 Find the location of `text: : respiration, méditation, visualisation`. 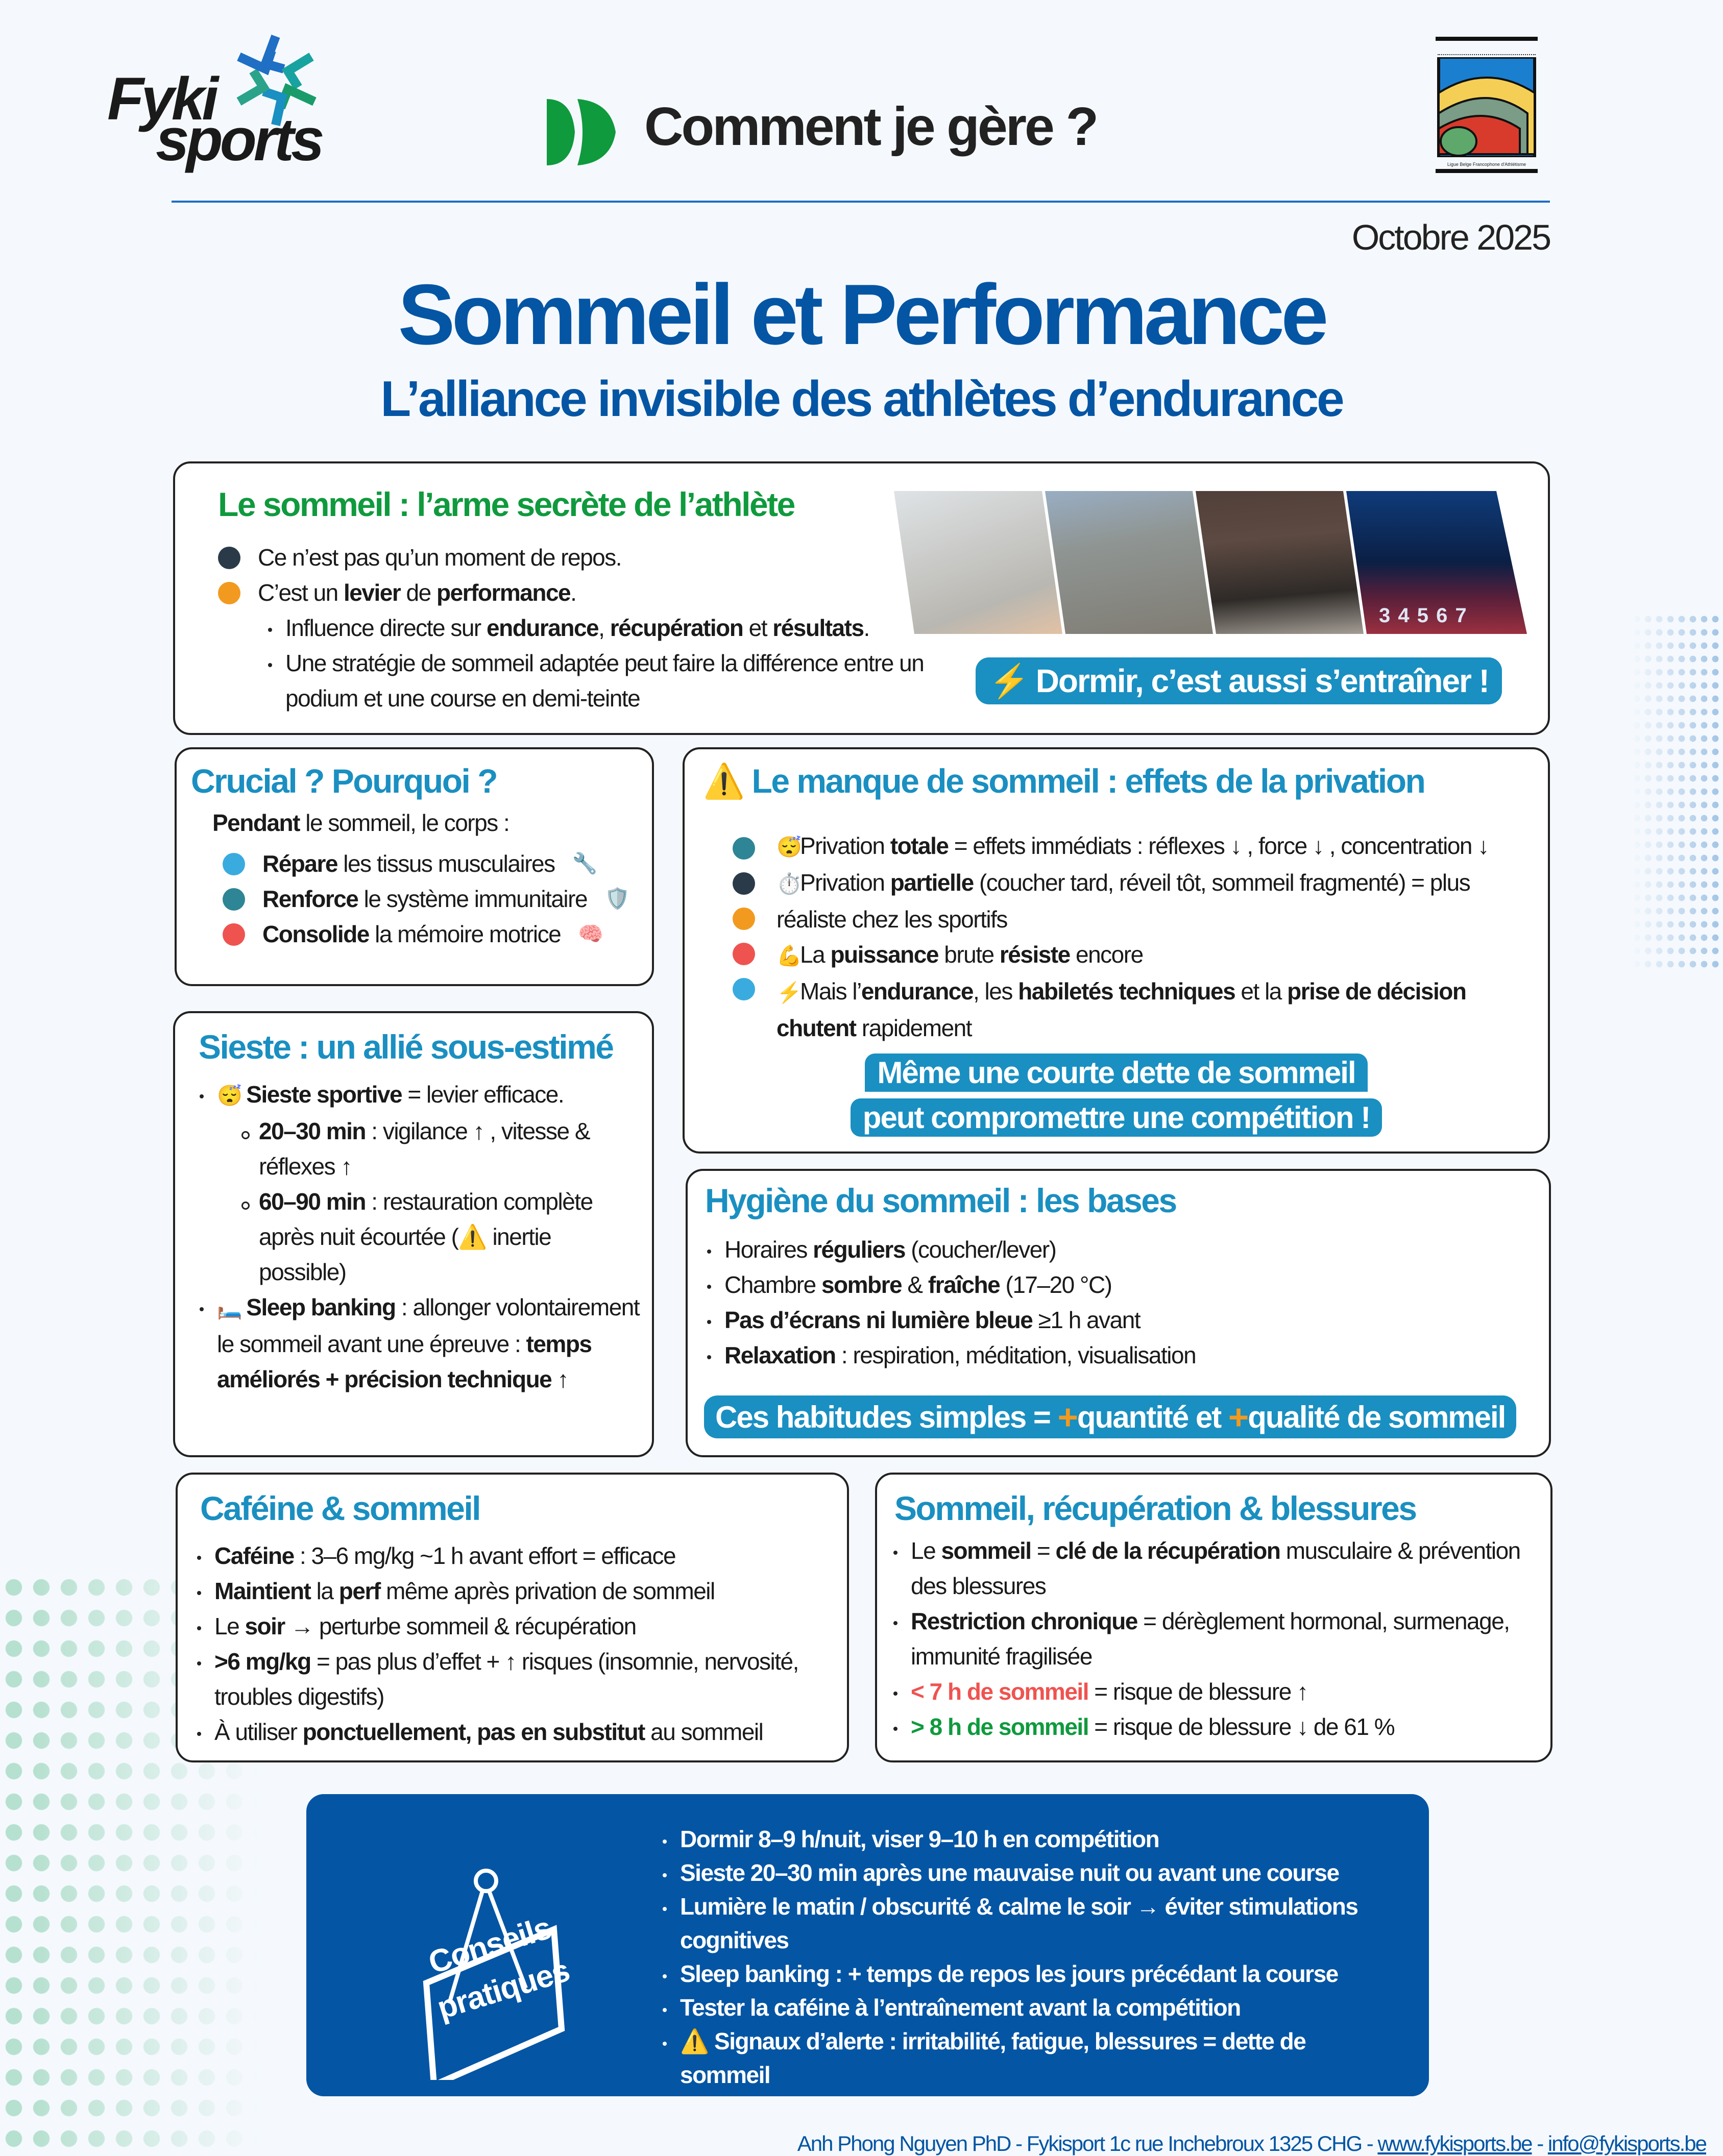

text: : respiration, méditation, visualisation is located at coordinates (1016, 1355).